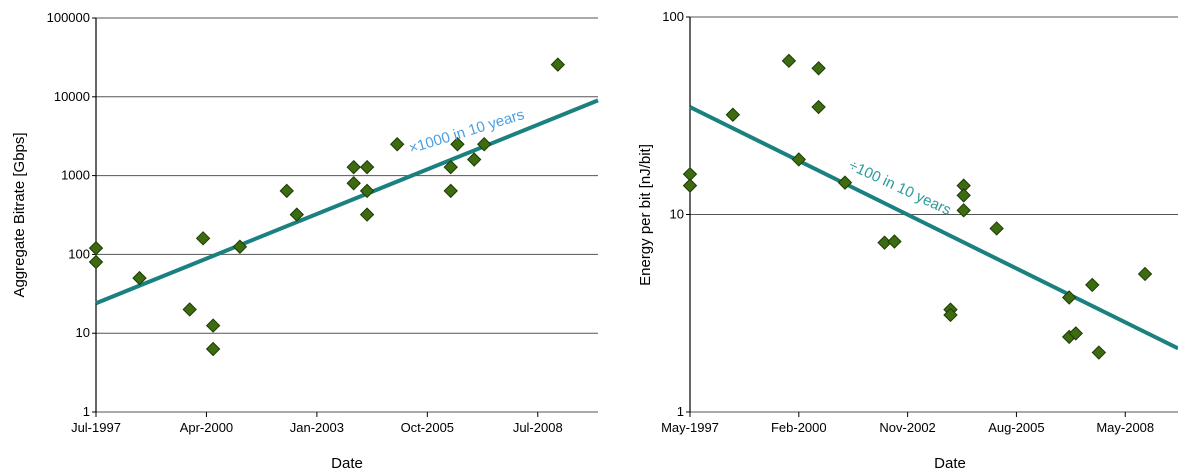 Image resolution: width=1178 pixels, height=473 pixels. I want to click on x-tick-label: Jan-2003, so click(317, 427).